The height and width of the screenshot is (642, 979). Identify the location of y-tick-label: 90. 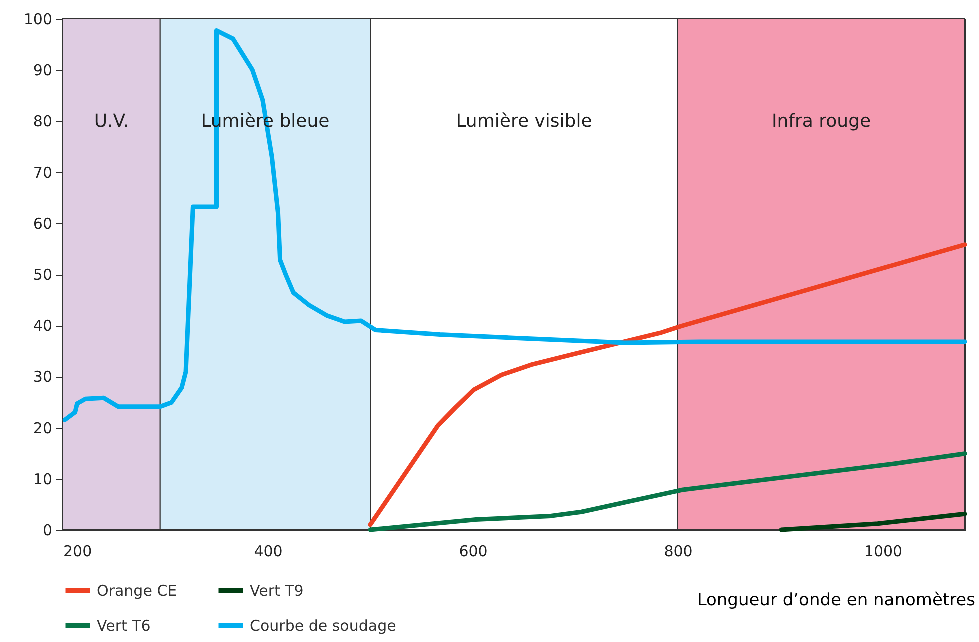
(42, 71).